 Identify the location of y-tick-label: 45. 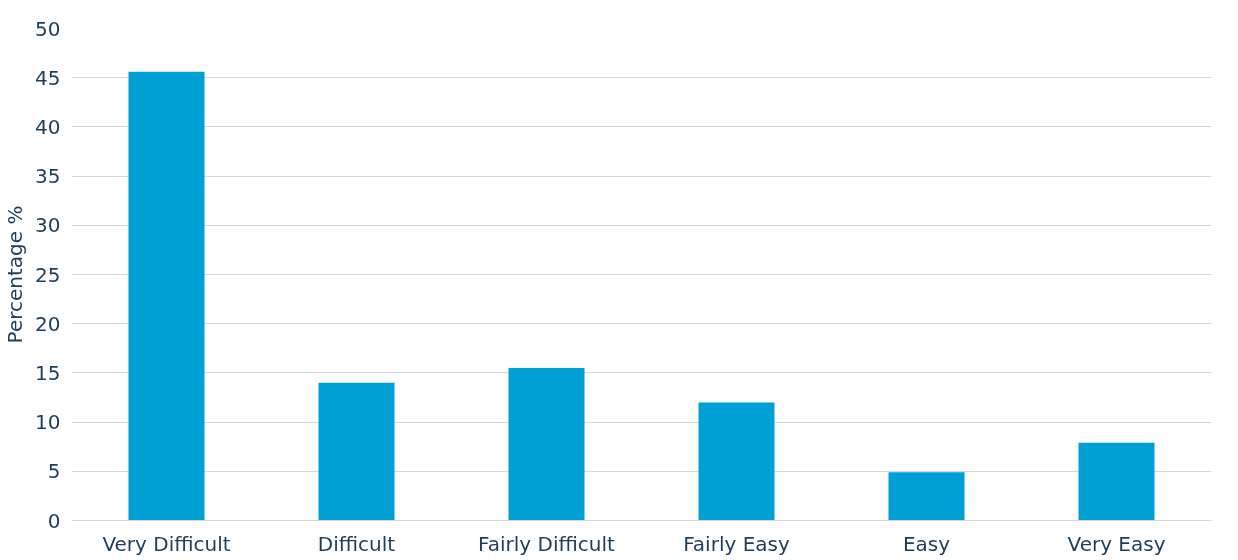
(48, 77).